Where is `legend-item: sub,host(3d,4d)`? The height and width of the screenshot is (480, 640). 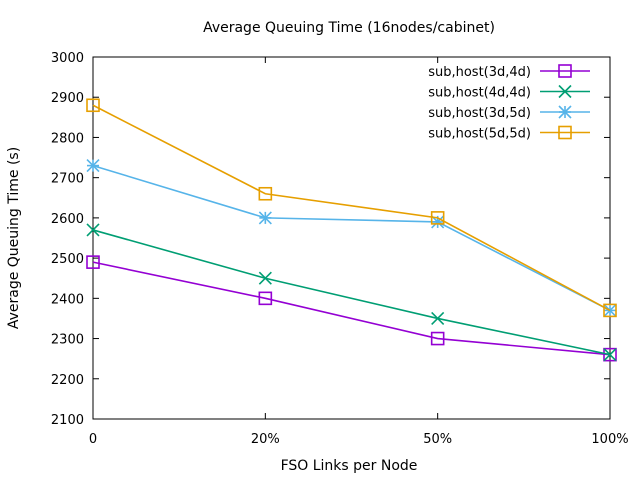
legend-item: sub,host(3d,4d) is located at coordinates (509, 72).